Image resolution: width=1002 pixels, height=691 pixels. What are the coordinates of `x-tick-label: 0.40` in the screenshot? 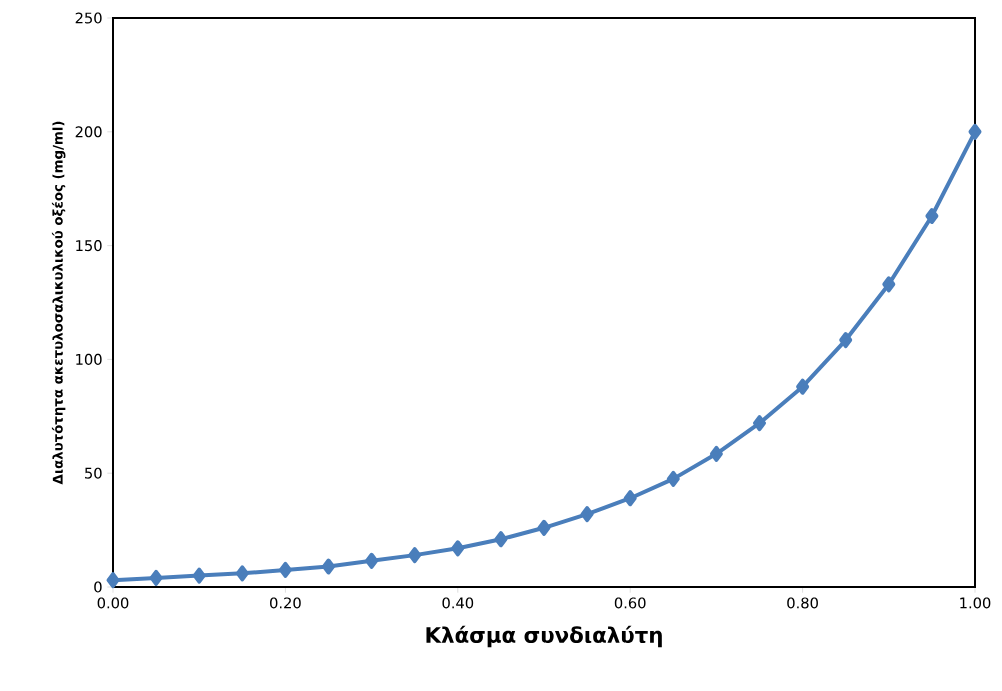 It's located at (458, 603).